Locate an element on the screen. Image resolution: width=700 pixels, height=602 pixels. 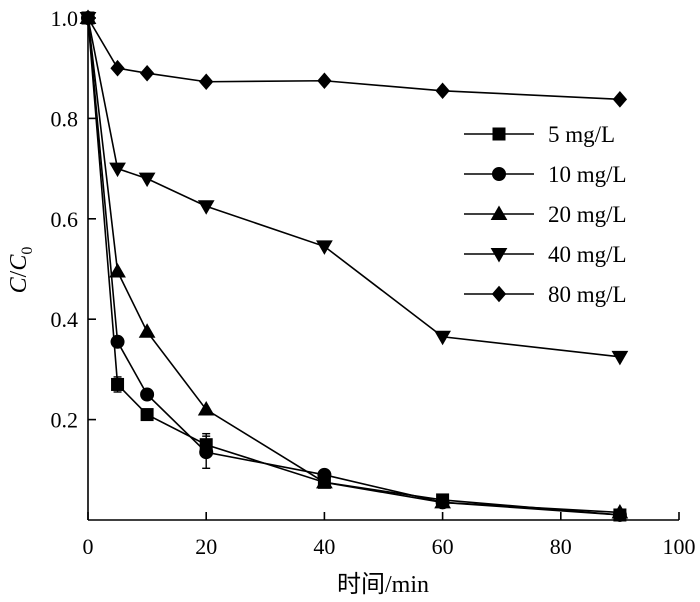
legend-item: 40 mg/L is located at coordinates (545, 254).